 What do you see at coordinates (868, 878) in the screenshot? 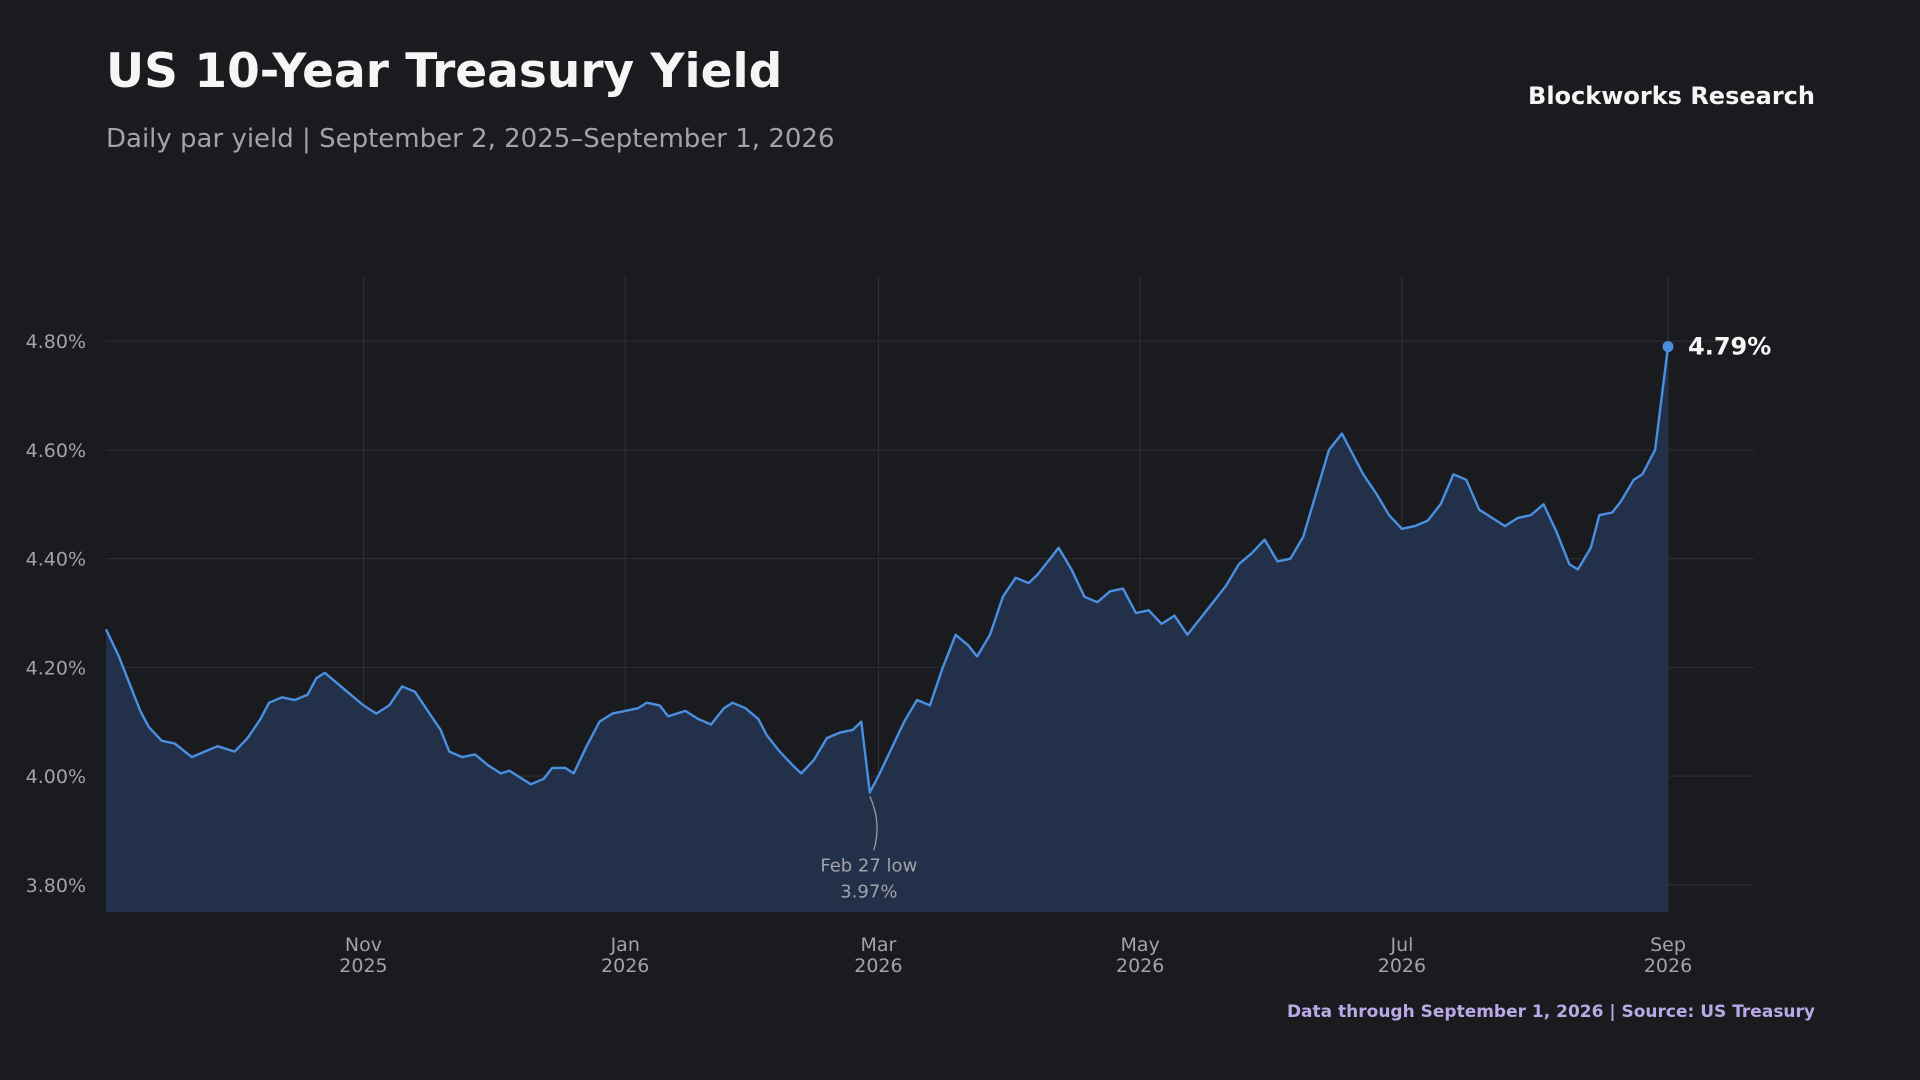
I see `low-annotation-label: Feb 27 low 3.97%` at bounding box center [868, 878].